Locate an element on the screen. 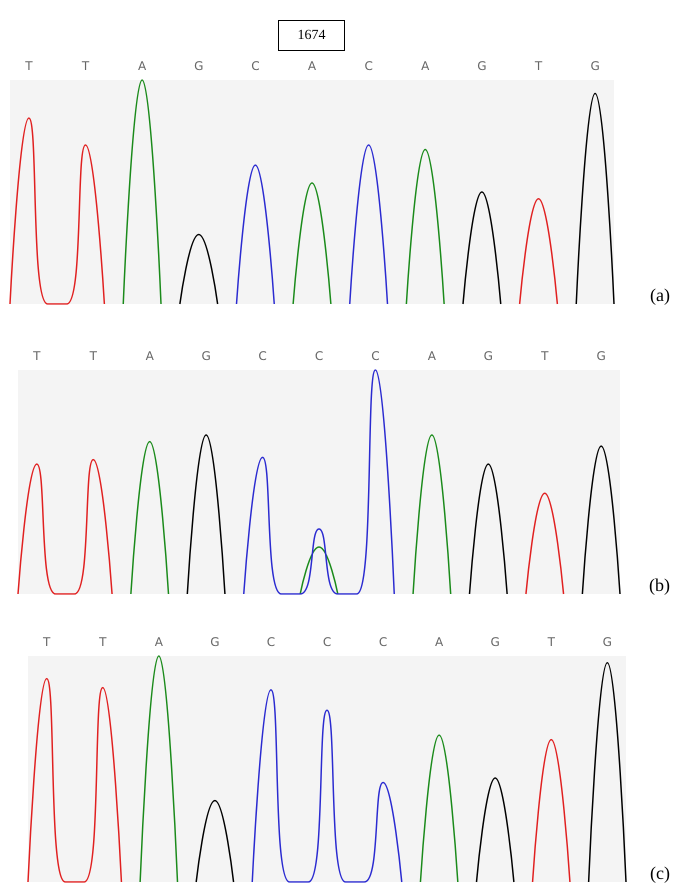  text: (b) is located at coordinates (659, 585).